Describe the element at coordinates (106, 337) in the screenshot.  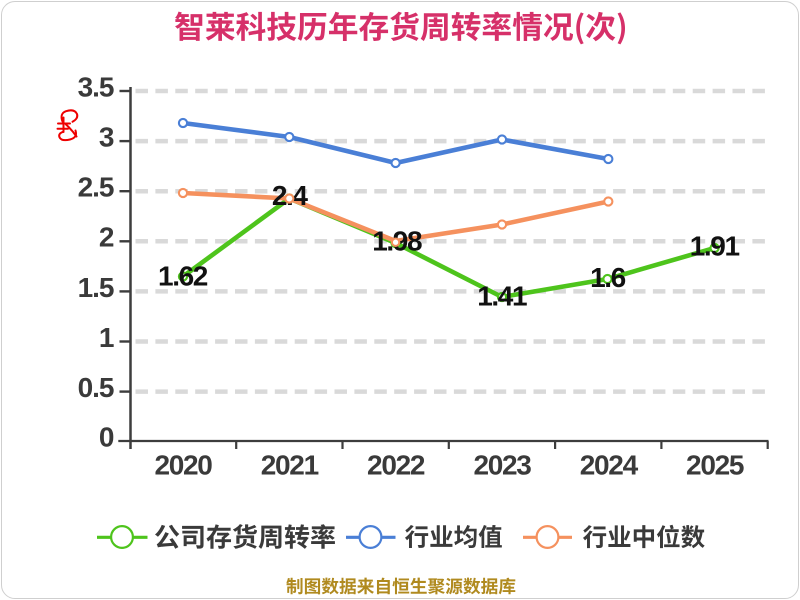
I see `svg-text: 1` at that location.